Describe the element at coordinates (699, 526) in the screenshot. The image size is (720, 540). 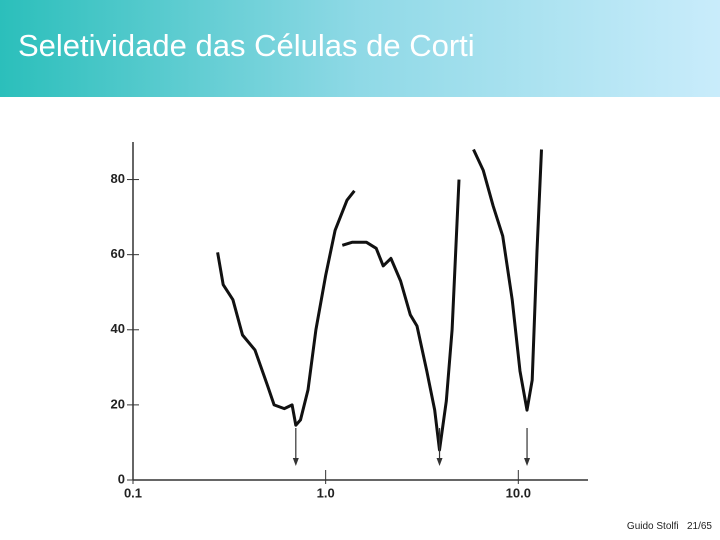
I see `page-number: 21/65` at that location.